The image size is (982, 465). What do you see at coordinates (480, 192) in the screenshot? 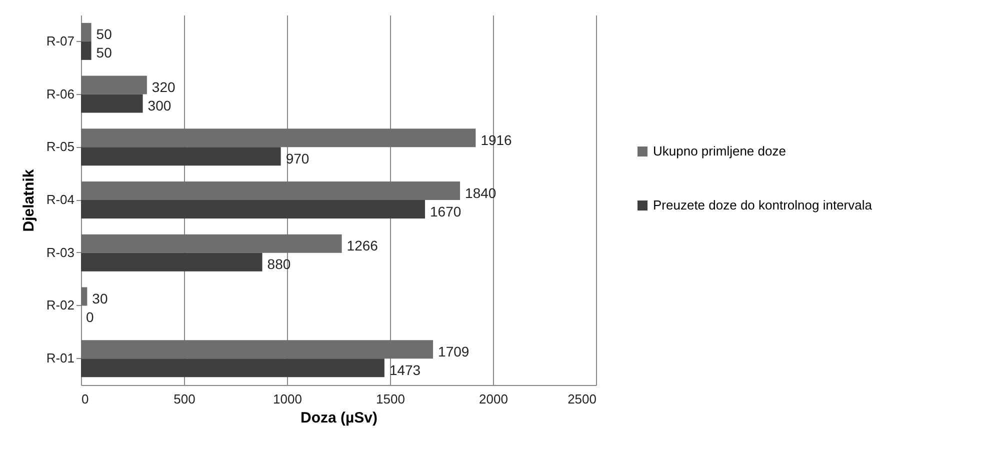
I see `data-label: 1840` at bounding box center [480, 192].